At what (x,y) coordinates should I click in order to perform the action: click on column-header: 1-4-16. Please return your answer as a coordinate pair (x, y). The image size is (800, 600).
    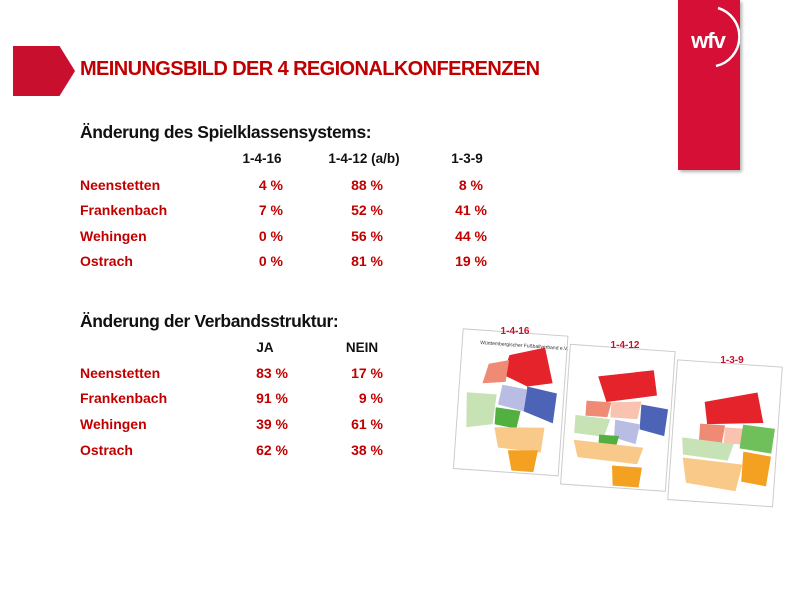
    Looking at the image, I should click on (262, 158).